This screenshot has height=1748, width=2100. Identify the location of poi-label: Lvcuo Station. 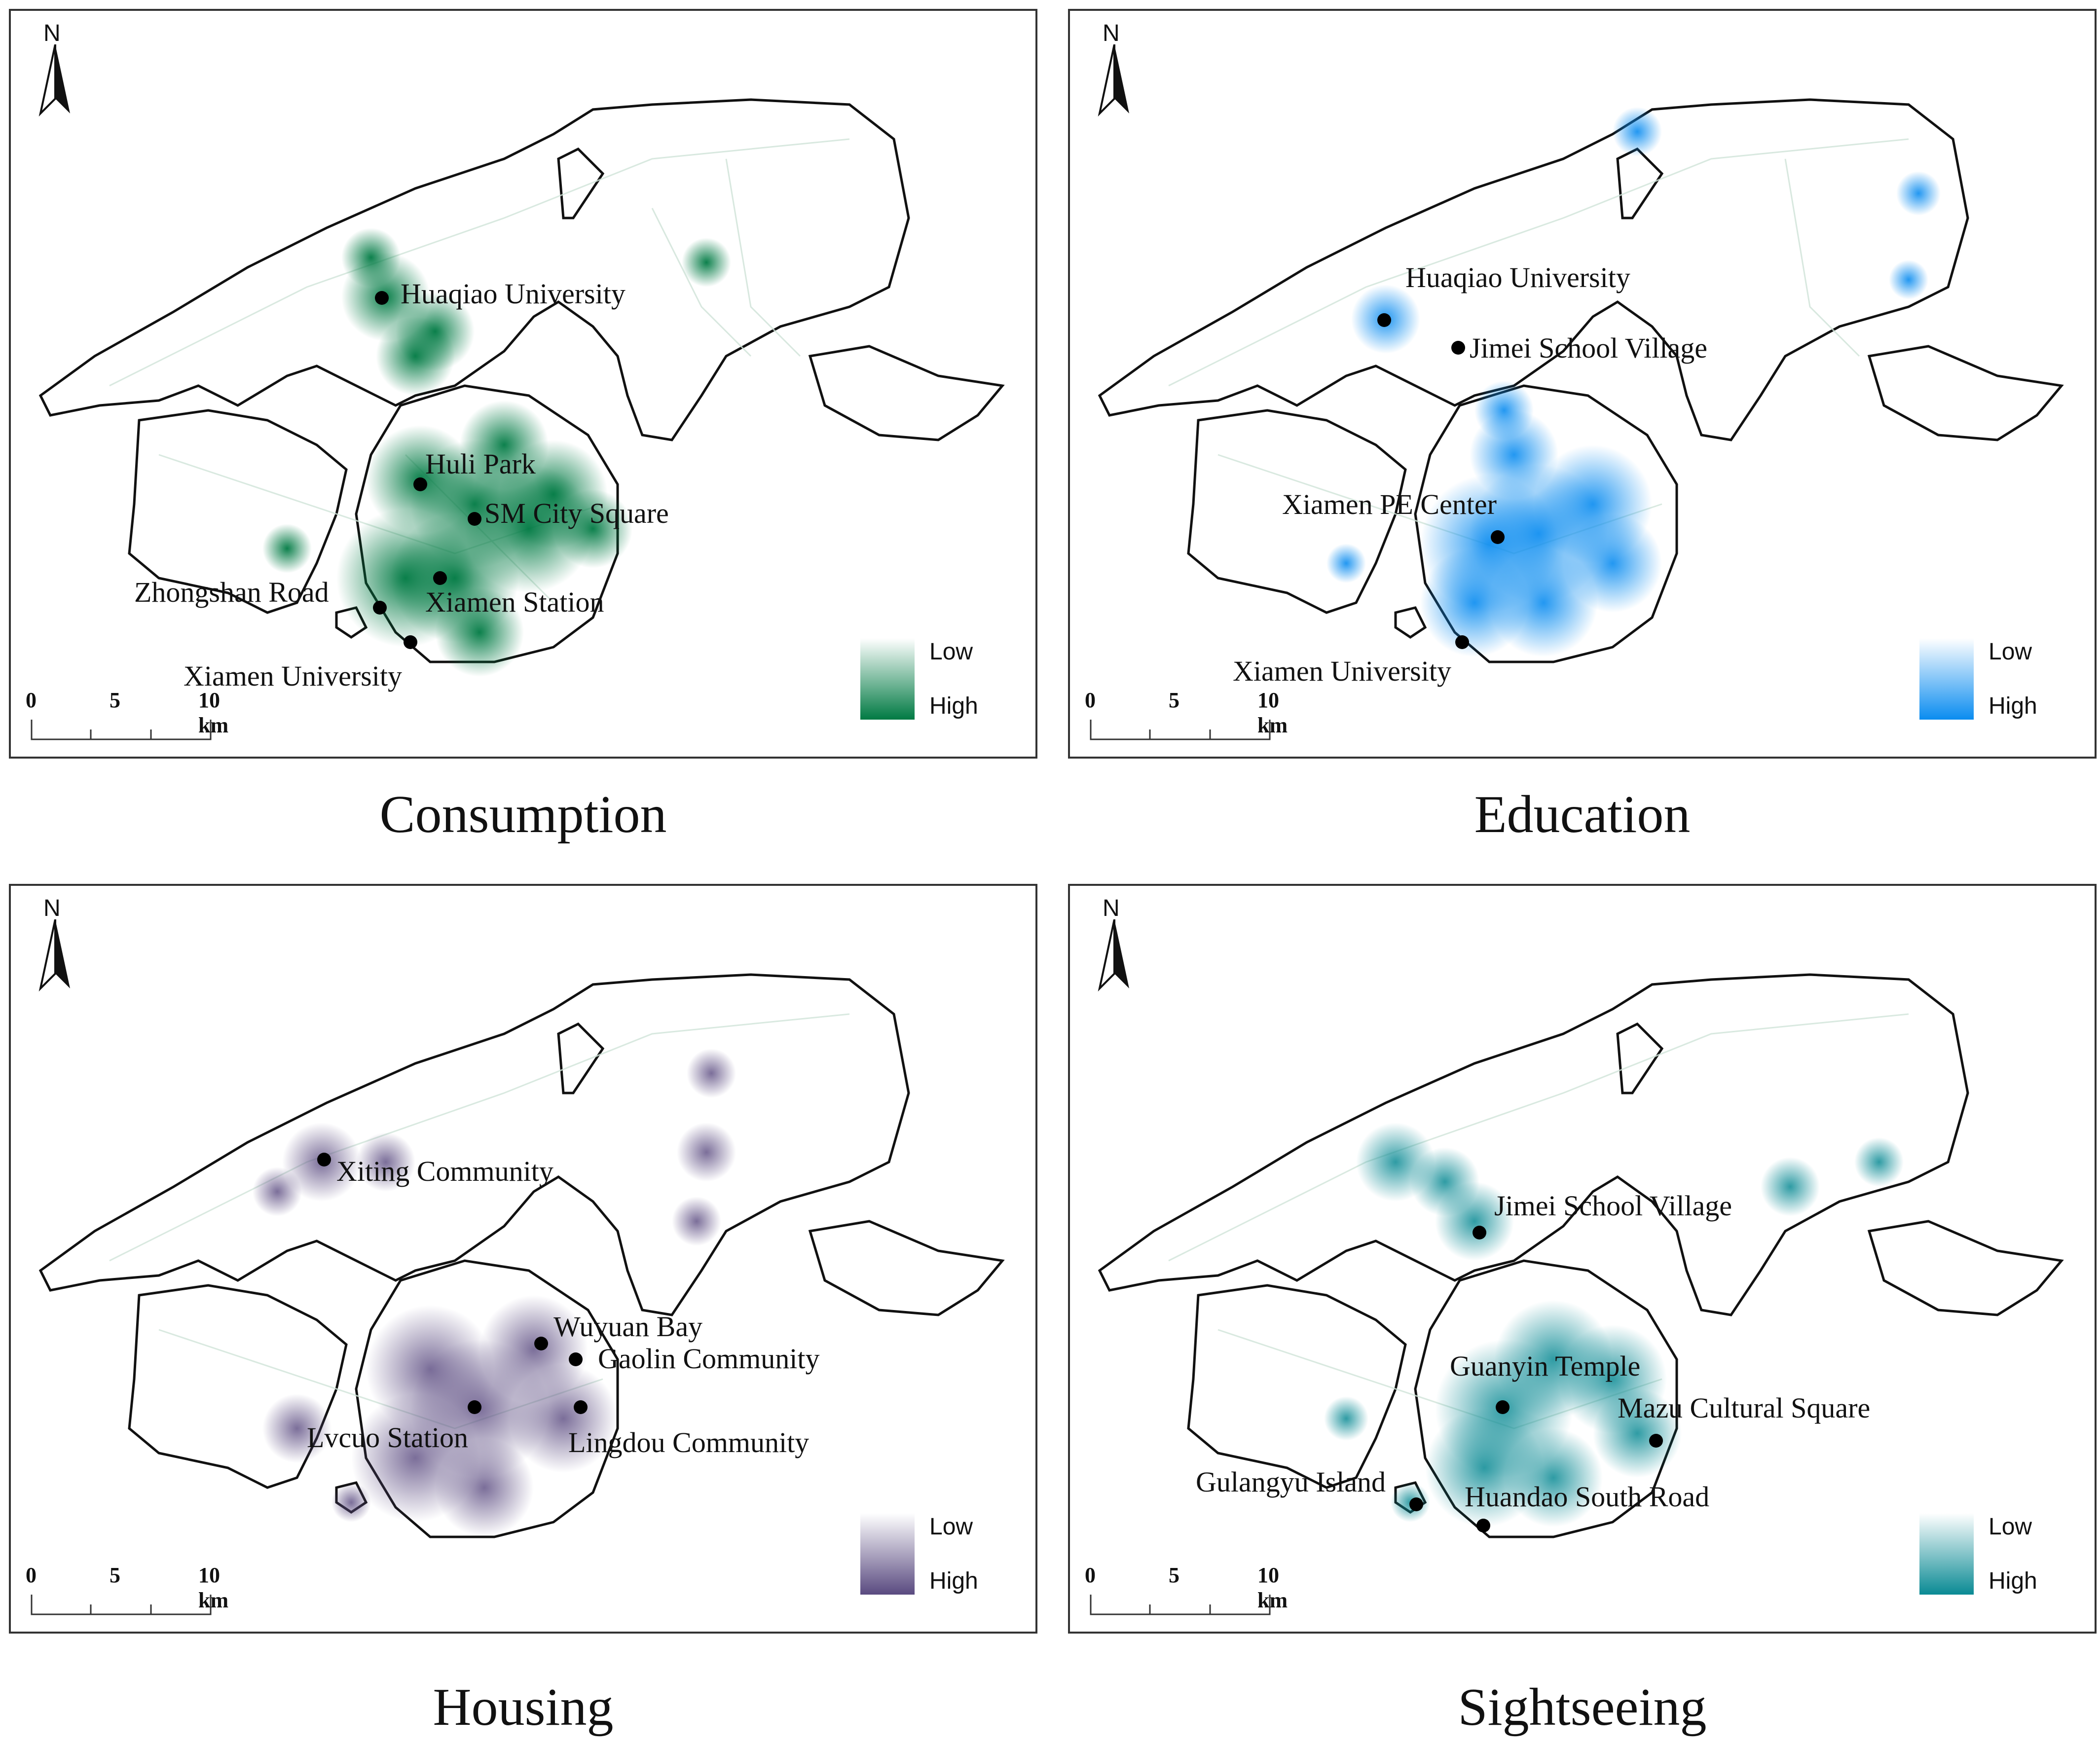
(388, 1437).